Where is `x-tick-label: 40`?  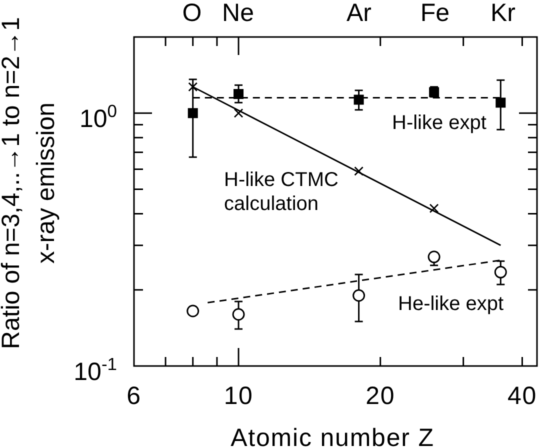
x-tick-label: 40 is located at coordinates (522, 396).